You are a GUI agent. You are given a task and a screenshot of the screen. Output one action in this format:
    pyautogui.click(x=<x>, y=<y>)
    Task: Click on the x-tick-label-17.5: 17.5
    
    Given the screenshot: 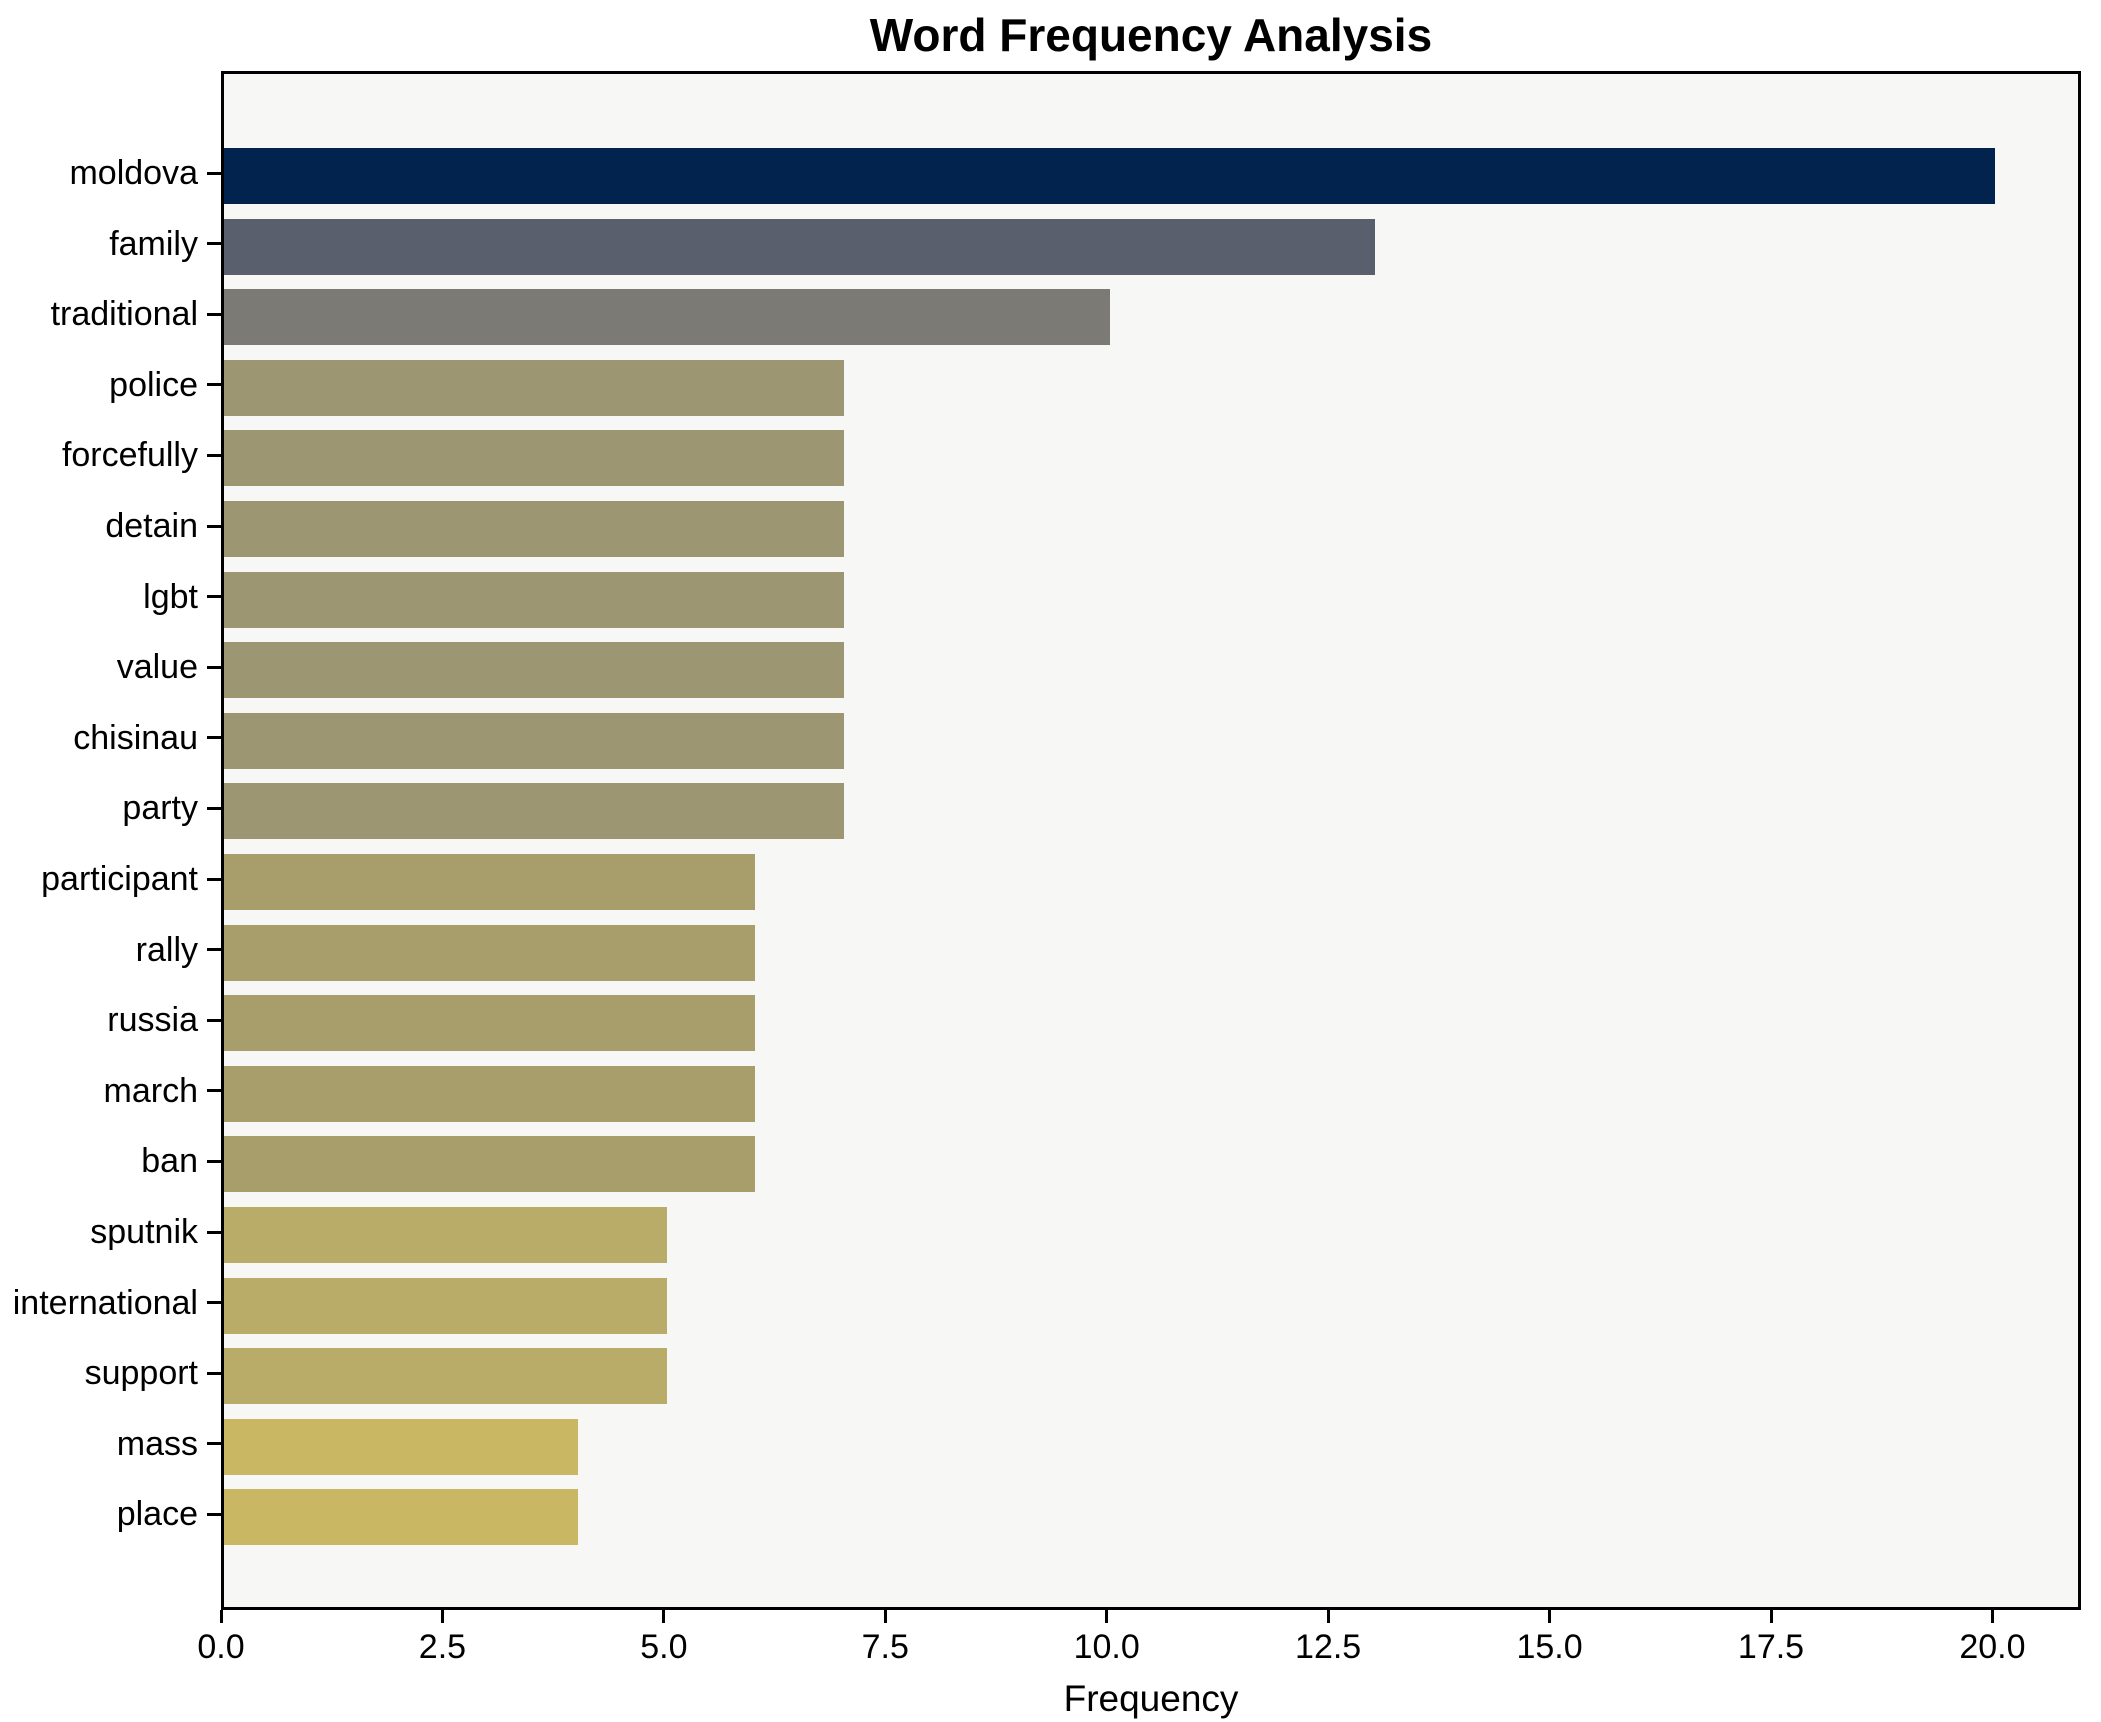 What is the action you would take?
    pyautogui.click(x=1771, y=1647)
    